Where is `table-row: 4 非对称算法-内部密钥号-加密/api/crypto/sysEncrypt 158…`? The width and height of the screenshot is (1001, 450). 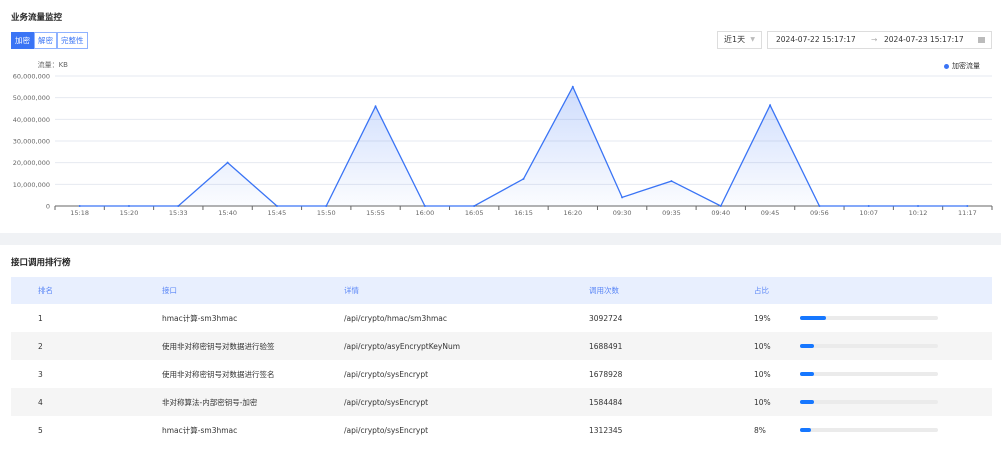 table-row: 4 非对称算法-内部密钥号-加密/api/crypto/sysEncrypt 158… is located at coordinates (501, 402).